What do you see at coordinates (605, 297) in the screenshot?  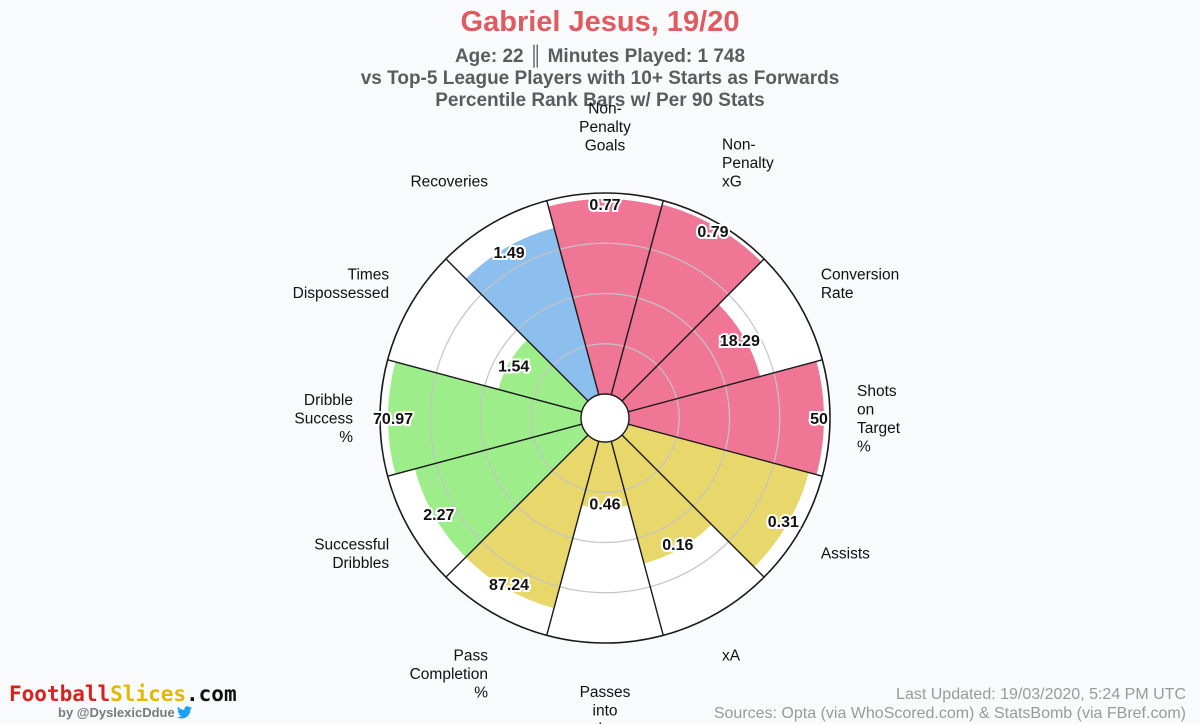 I see `bar-non-penalty-goals` at bounding box center [605, 297].